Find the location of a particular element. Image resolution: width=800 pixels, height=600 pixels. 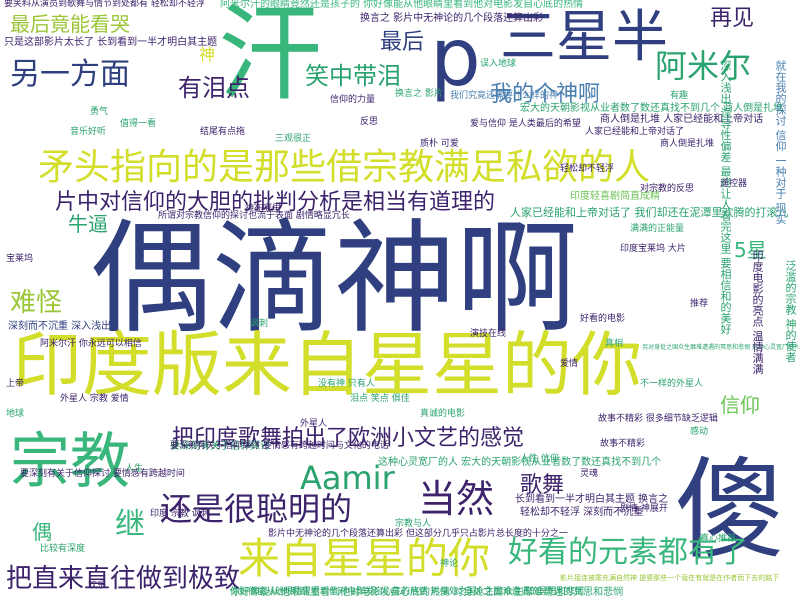

word: 这种心灵宽厂的人 宏大的天朝影视从业者数了数还真找不到几个 is located at coordinates (520, 462).